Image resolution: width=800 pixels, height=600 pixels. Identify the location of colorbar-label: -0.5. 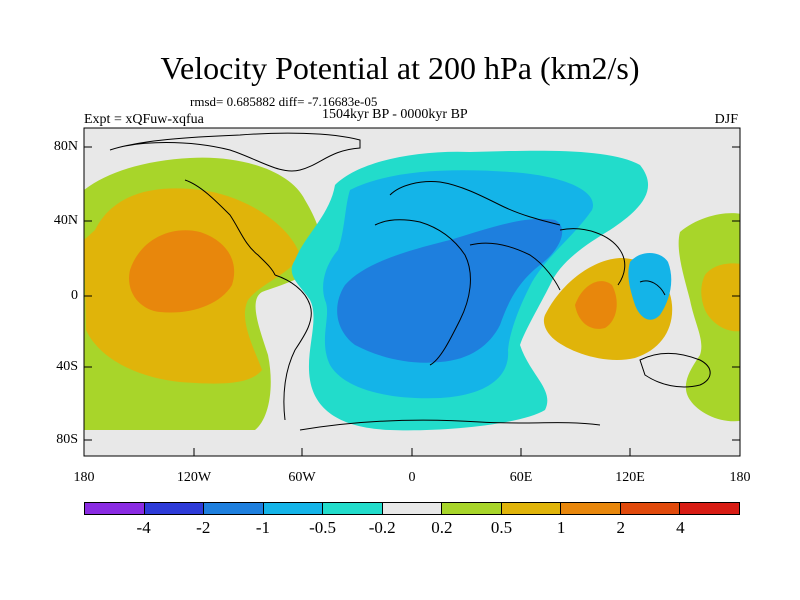
(322, 527).